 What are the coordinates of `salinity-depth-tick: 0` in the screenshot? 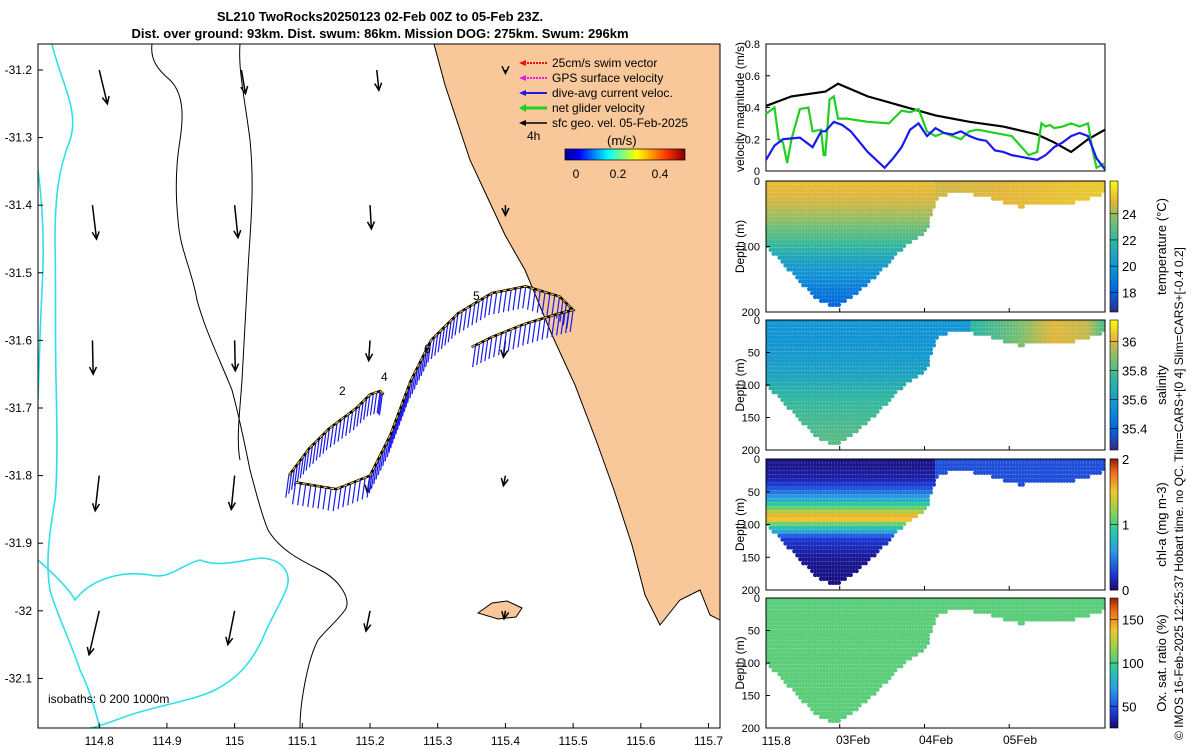 It's located at (757, 321).